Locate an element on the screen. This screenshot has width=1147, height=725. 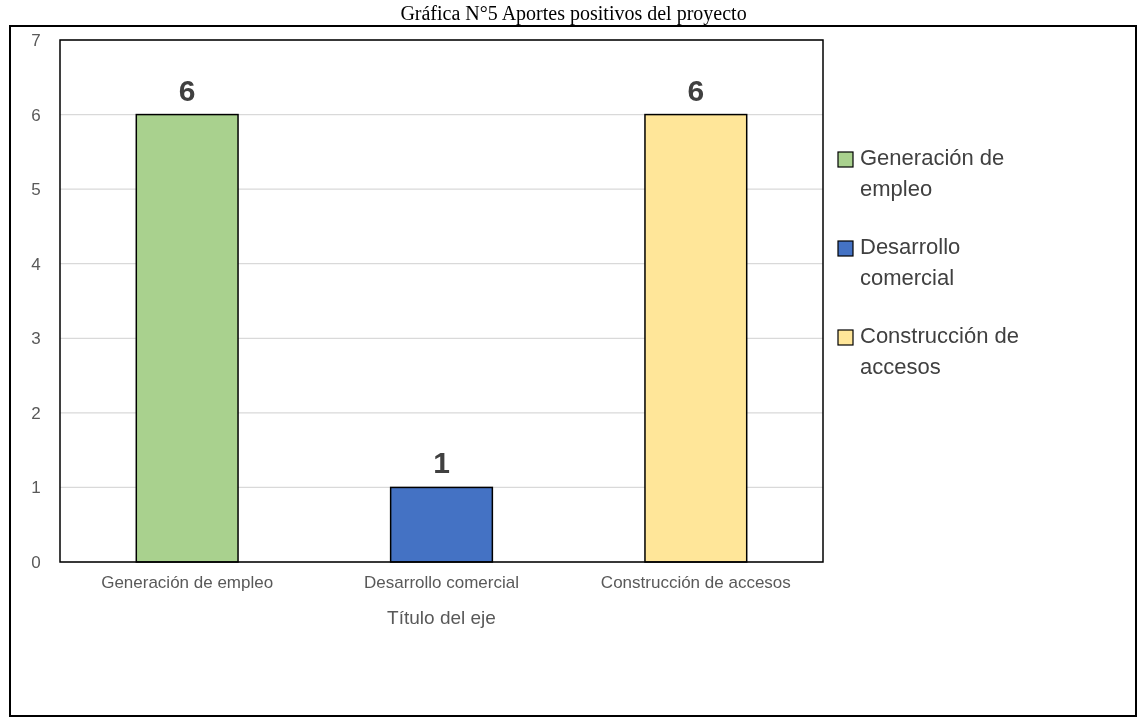
data-label: 1 is located at coordinates (441, 463).